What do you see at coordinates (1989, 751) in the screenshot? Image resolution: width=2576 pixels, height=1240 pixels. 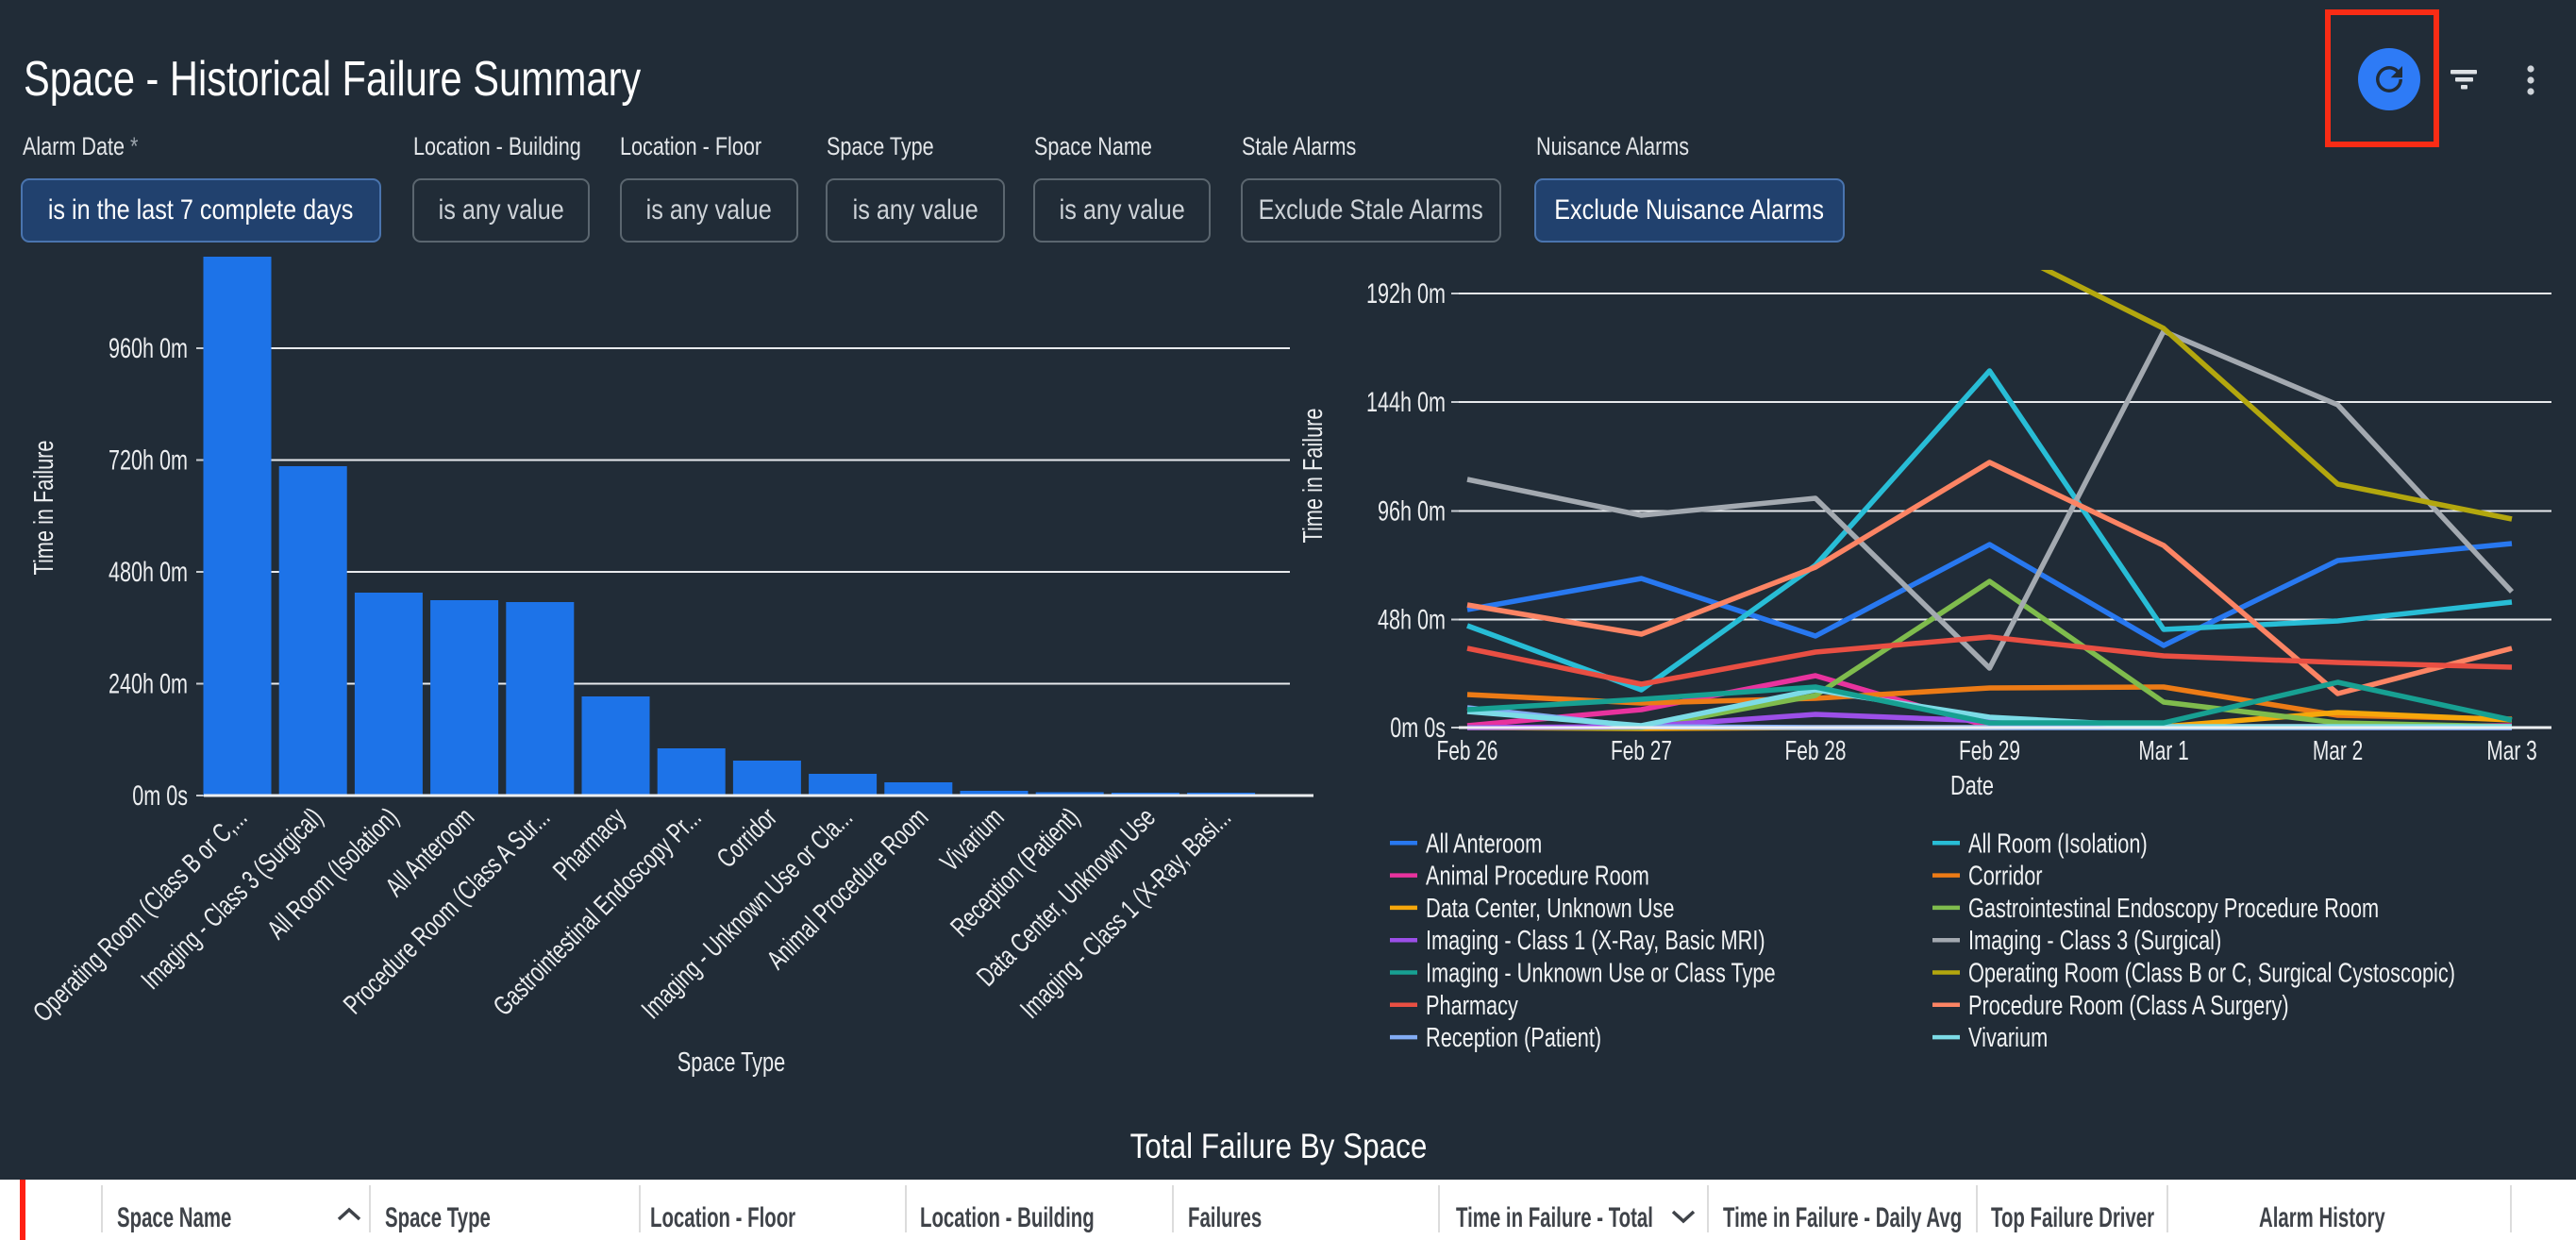 I see `svg-text: Feb 29` at bounding box center [1989, 751].